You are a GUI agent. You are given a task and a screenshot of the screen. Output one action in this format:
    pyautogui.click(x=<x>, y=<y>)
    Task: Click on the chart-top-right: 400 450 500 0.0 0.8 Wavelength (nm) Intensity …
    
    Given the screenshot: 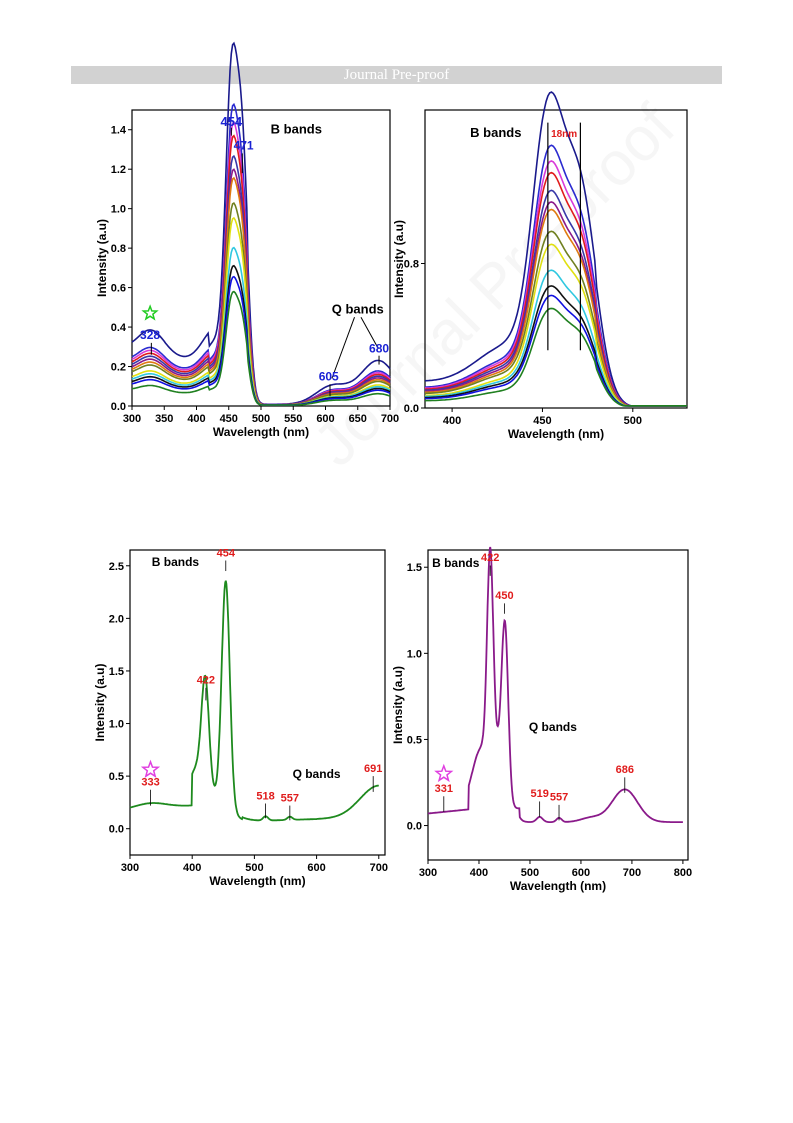 What is the action you would take?
    pyautogui.click(x=540, y=266)
    